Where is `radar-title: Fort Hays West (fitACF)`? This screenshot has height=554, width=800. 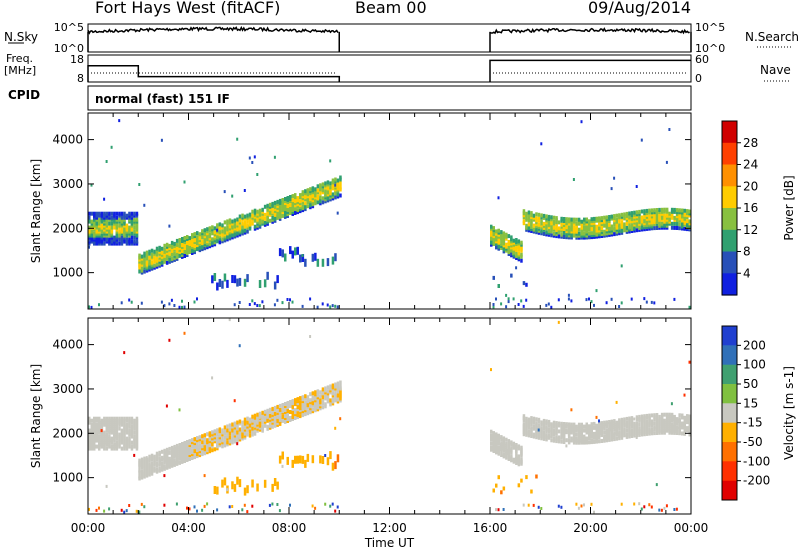 radar-title: Fort Hays West (fitACF) is located at coordinates (188, 8).